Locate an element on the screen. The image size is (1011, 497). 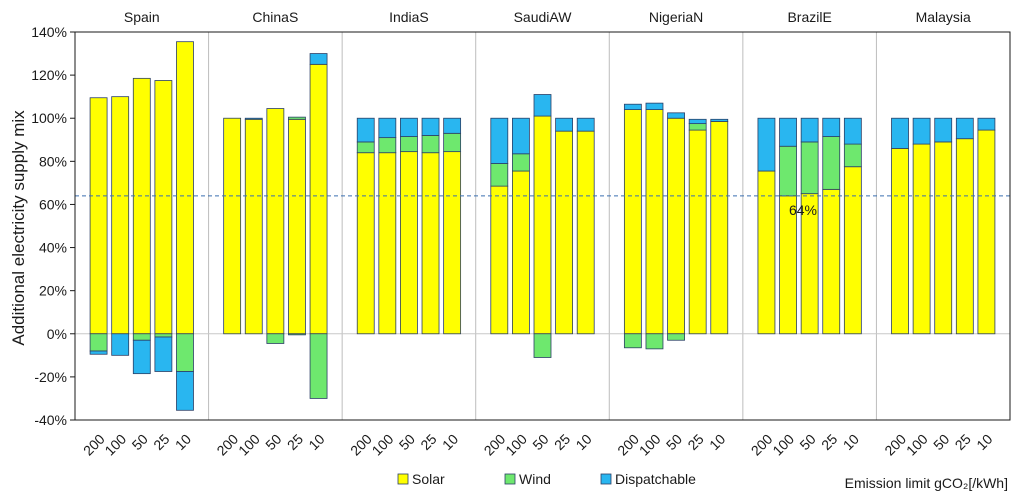
y-tick-label: 80% is located at coordinates (53, 161).